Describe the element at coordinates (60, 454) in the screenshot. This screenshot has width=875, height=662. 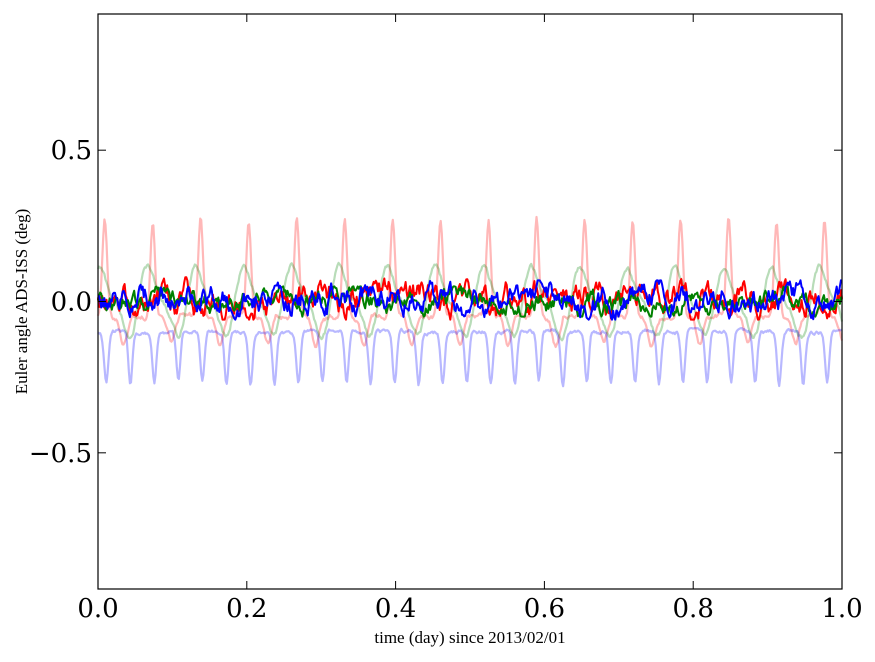
I see `y-tick-label: −0.5` at that location.